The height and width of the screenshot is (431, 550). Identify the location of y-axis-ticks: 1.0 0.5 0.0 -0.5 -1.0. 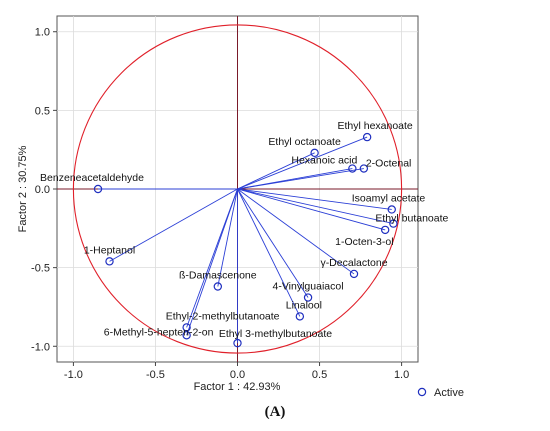
(44, 190).